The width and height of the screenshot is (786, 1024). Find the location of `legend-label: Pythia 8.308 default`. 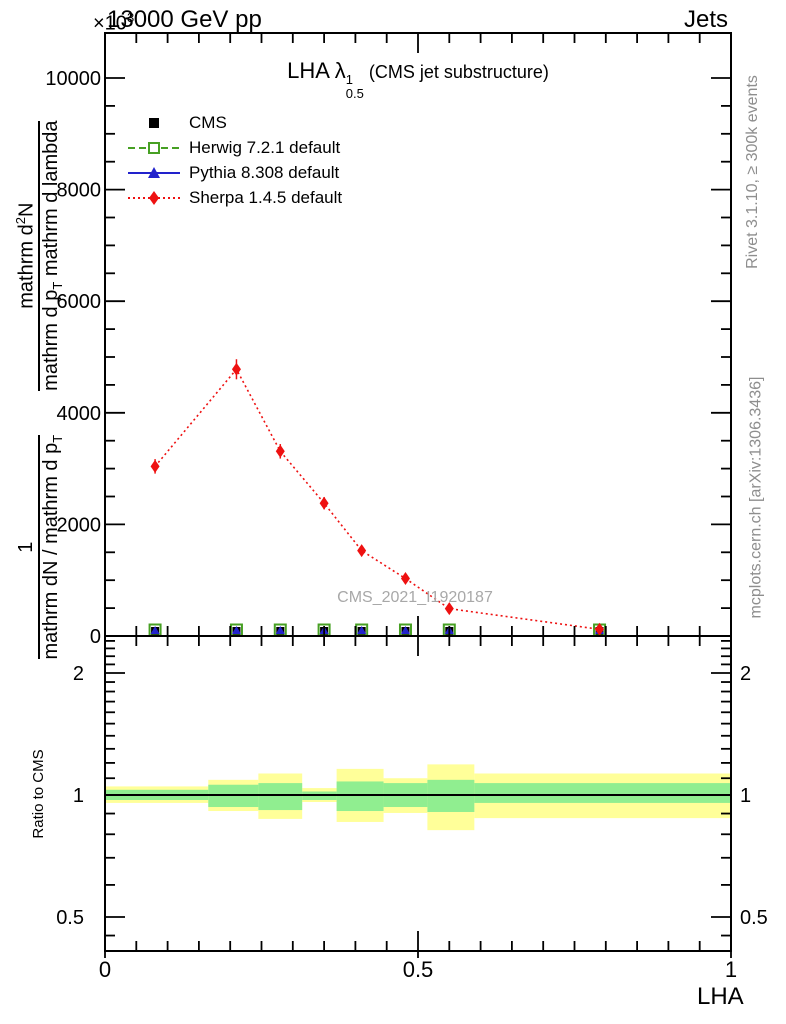

legend-label: Pythia 8.308 default is located at coordinates (264, 172).